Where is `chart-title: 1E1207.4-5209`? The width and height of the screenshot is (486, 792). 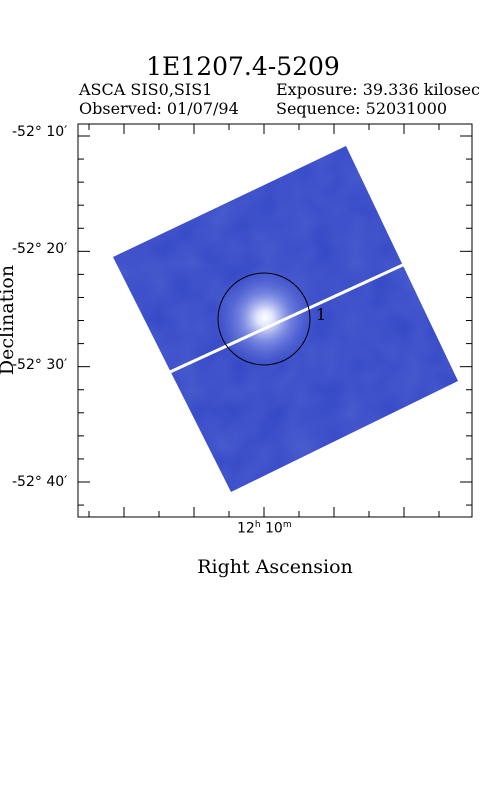 chart-title: 1E1207.4-5209 is located at coordinates (243, 66).